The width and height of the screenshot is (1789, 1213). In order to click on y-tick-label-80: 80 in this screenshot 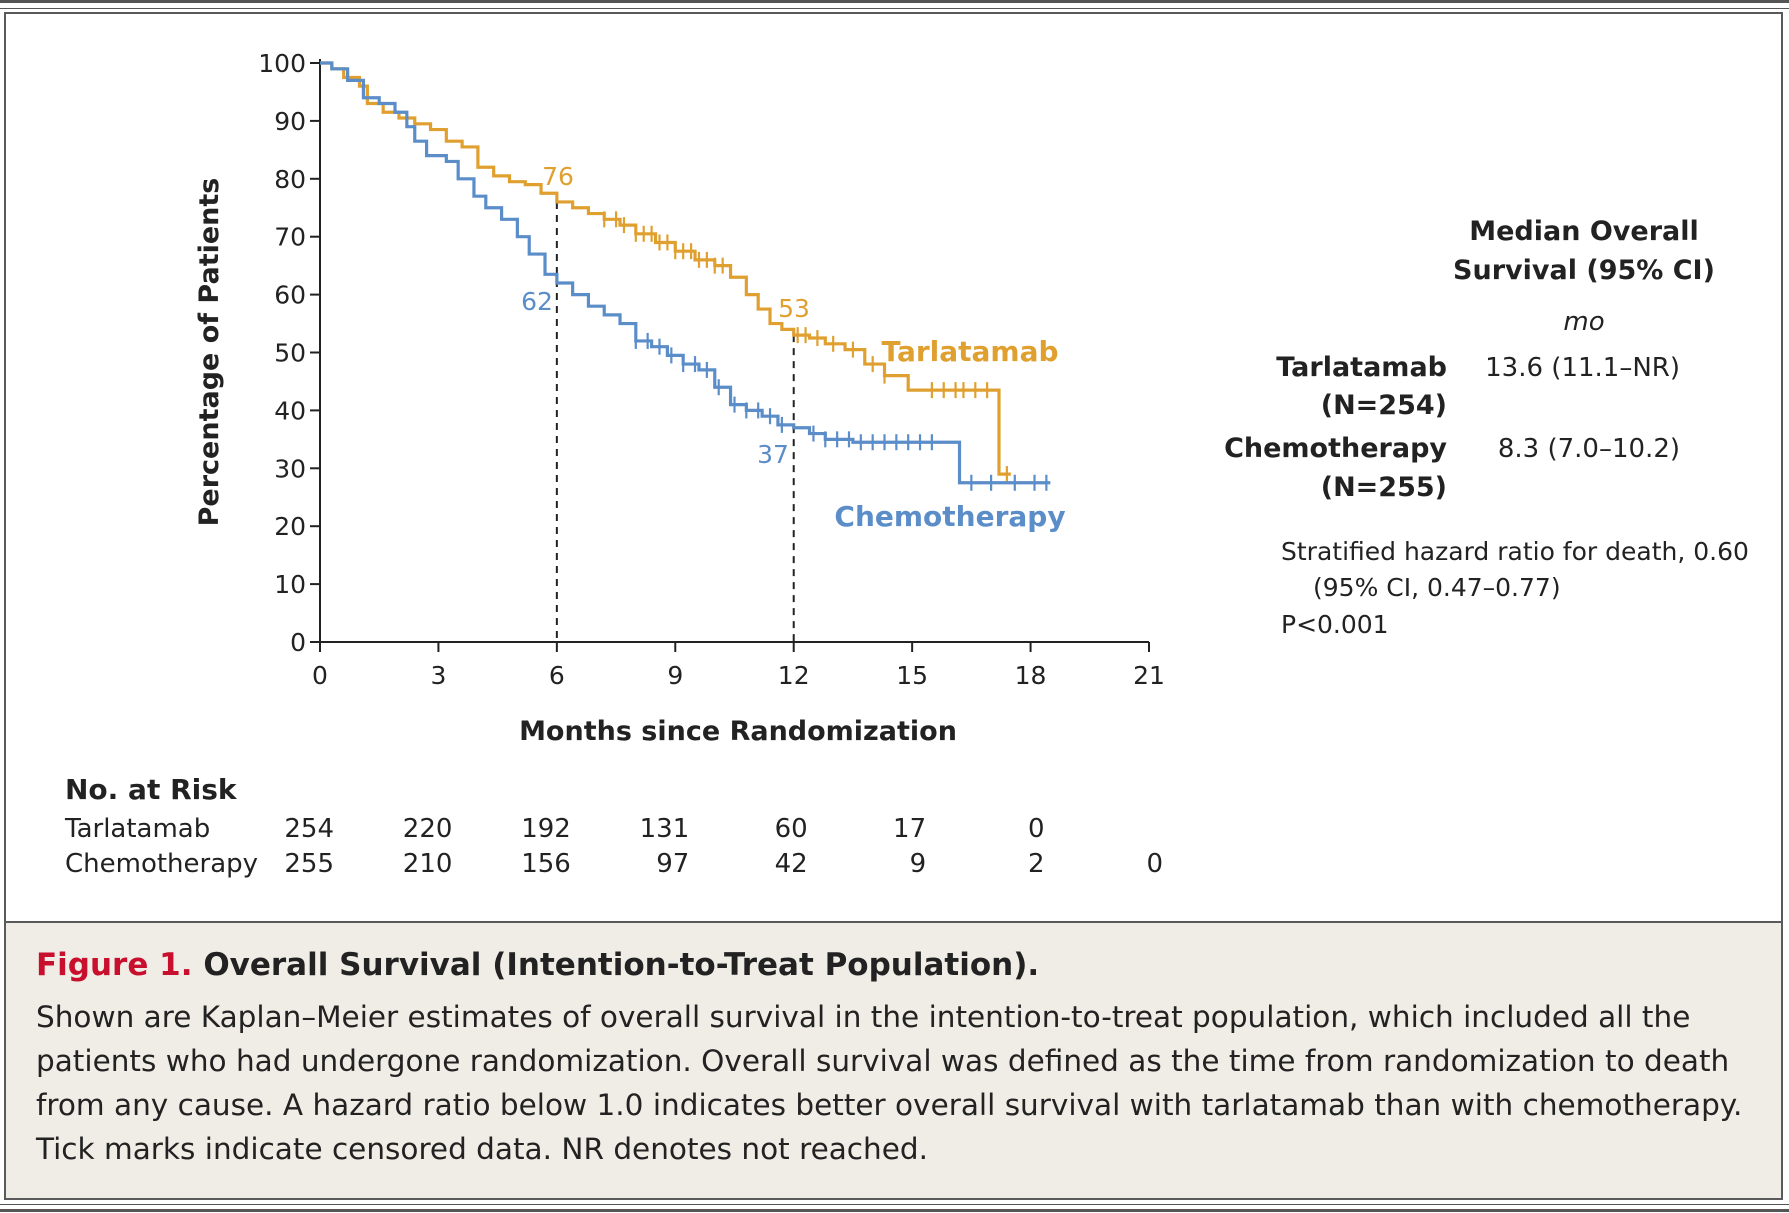, I will do `click(290, 179)`.